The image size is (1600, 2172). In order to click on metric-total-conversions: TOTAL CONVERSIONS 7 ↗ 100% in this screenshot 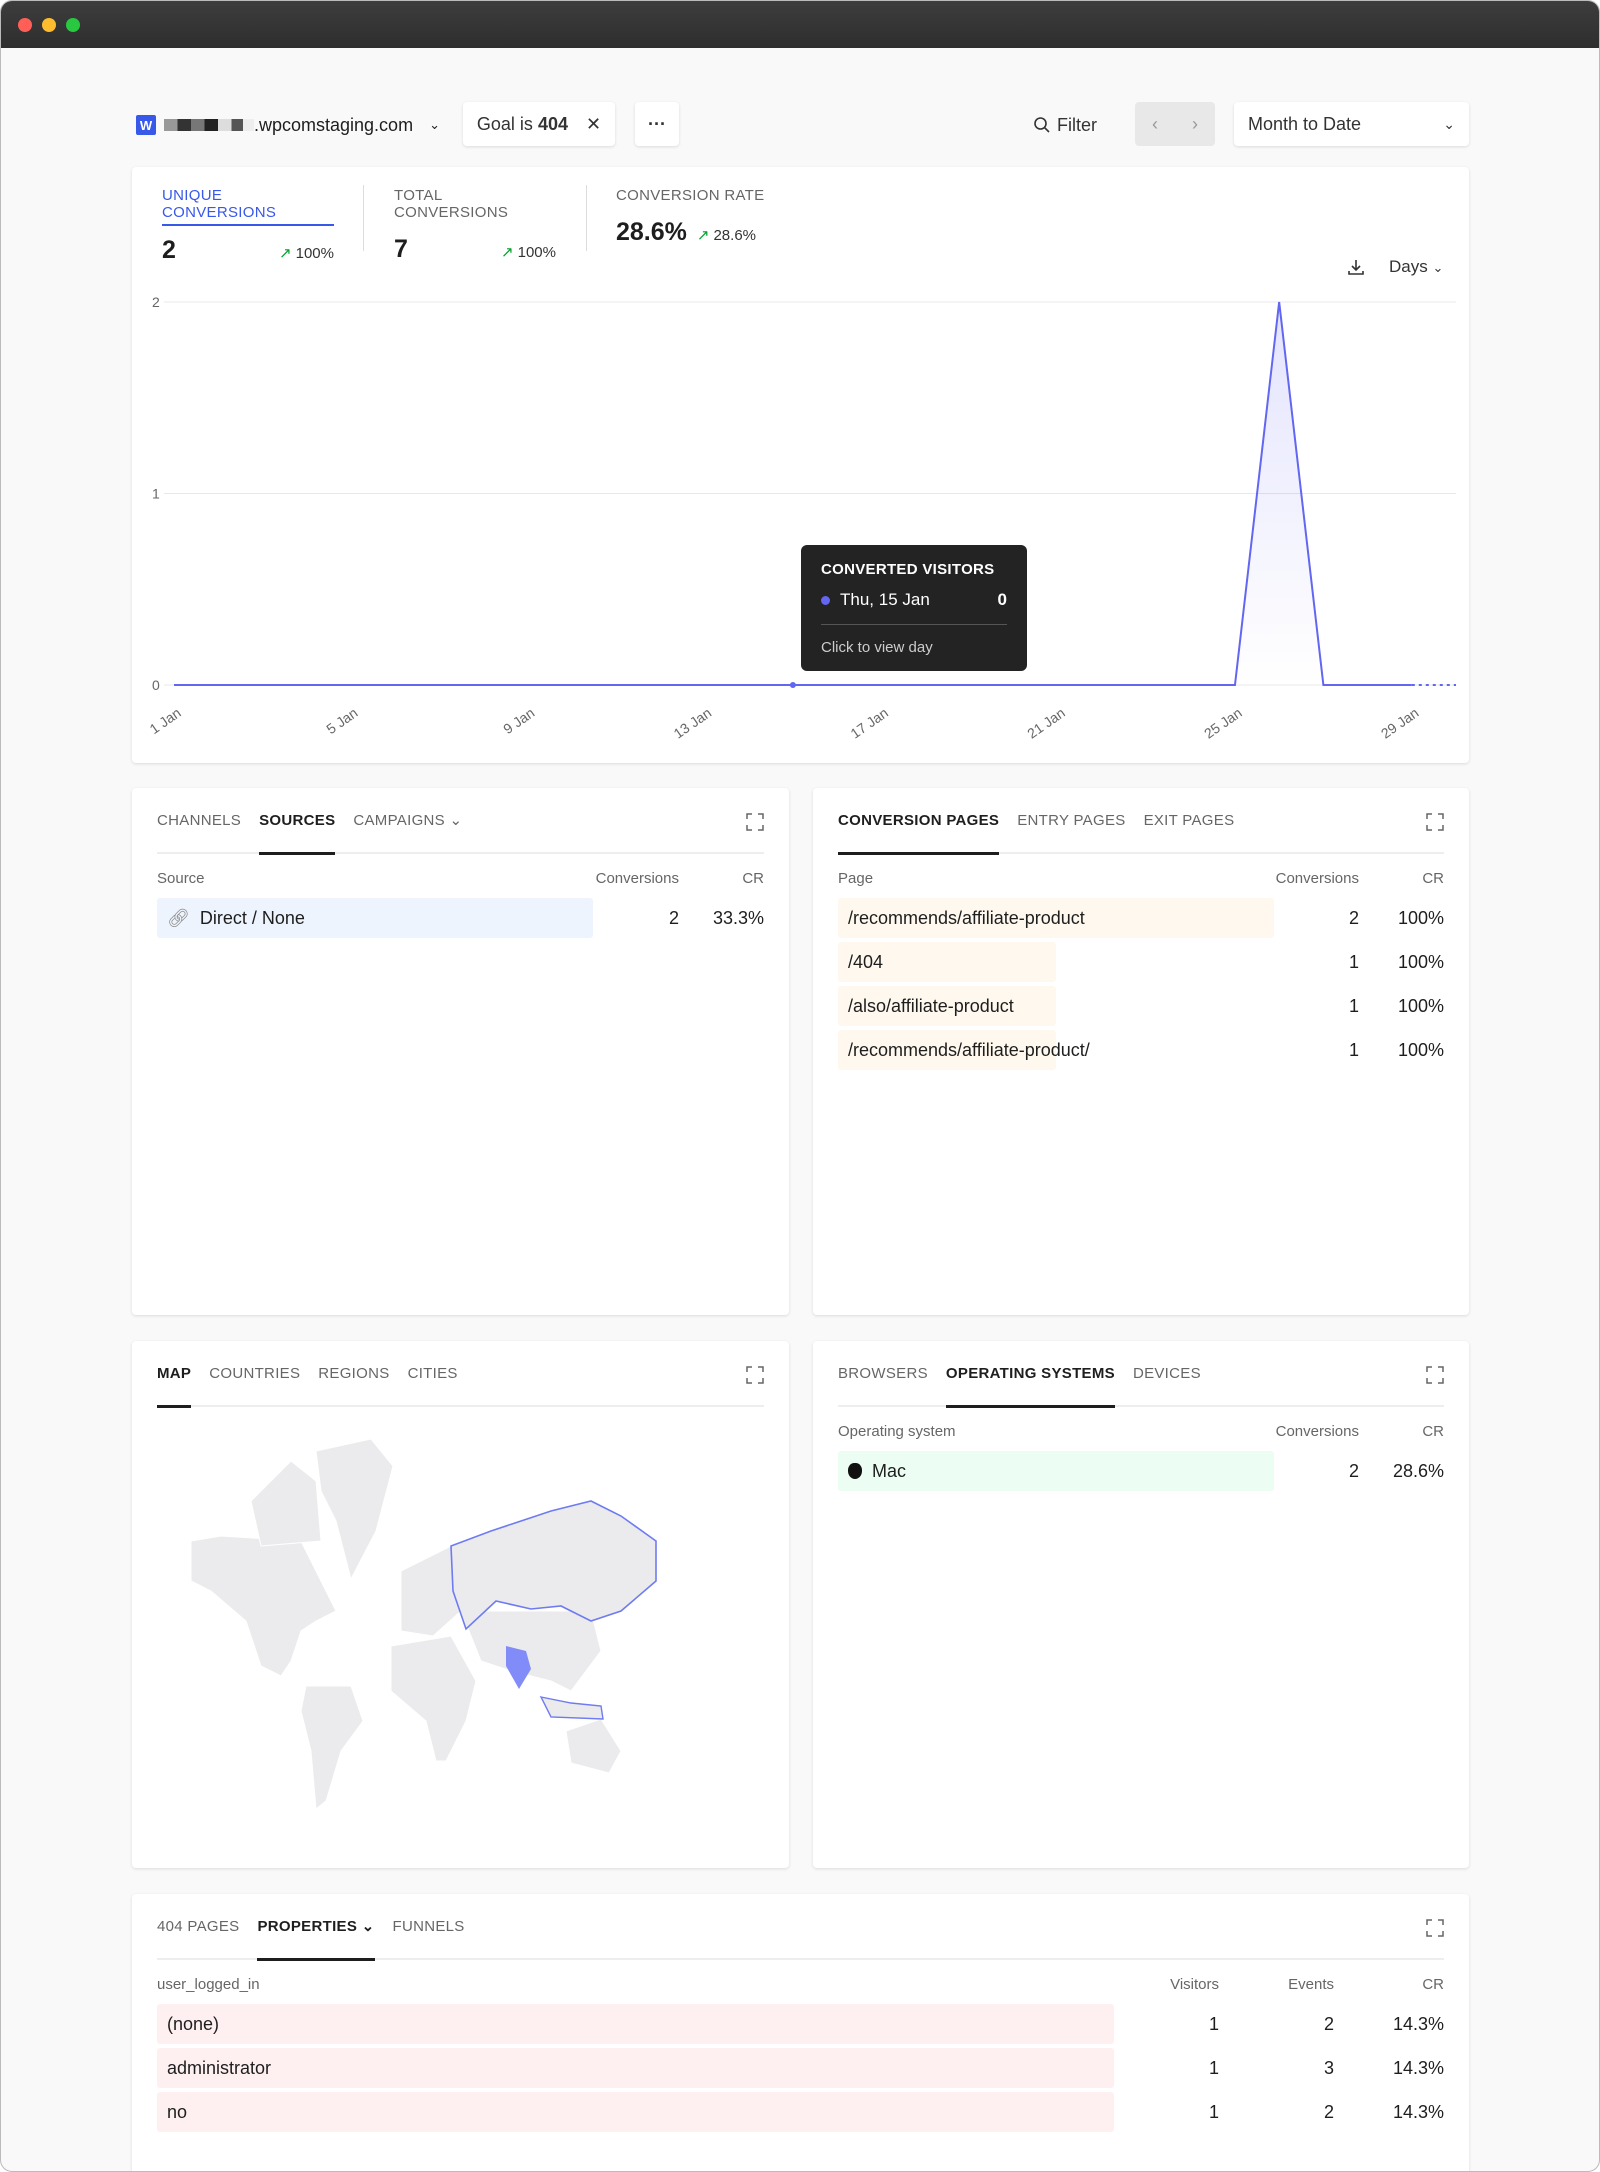, I will do `click(475, 225)`.